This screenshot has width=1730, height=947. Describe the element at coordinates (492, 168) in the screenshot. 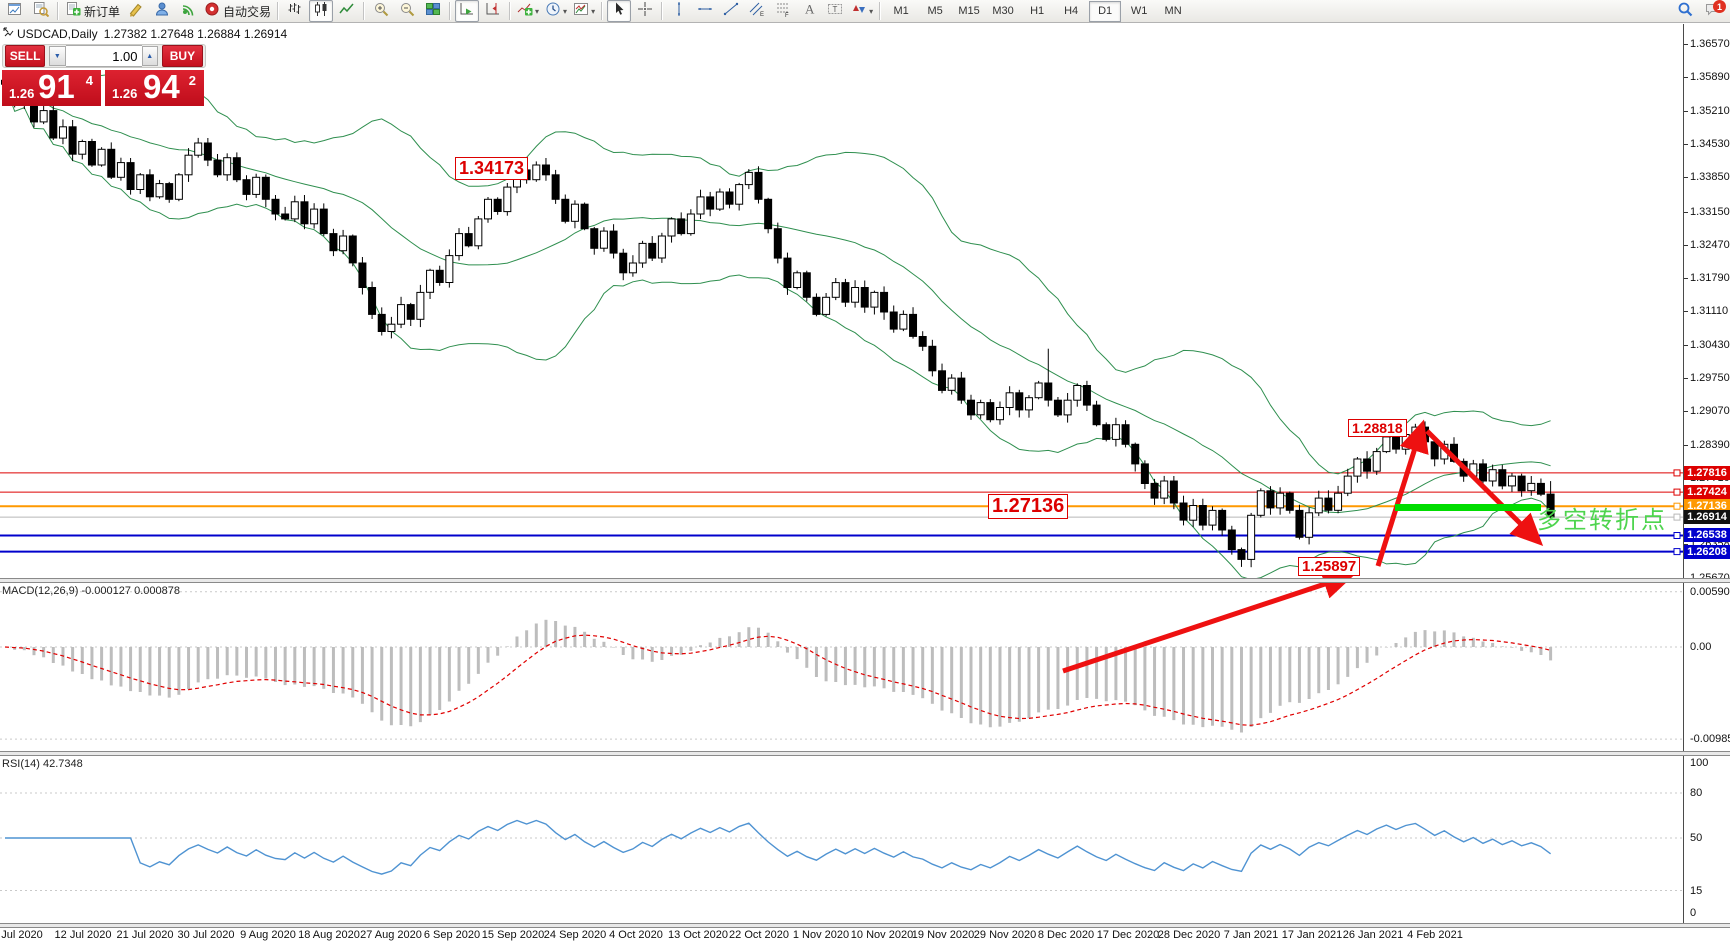

I see `price-annotation-1-34173: 1.34173` at that location.